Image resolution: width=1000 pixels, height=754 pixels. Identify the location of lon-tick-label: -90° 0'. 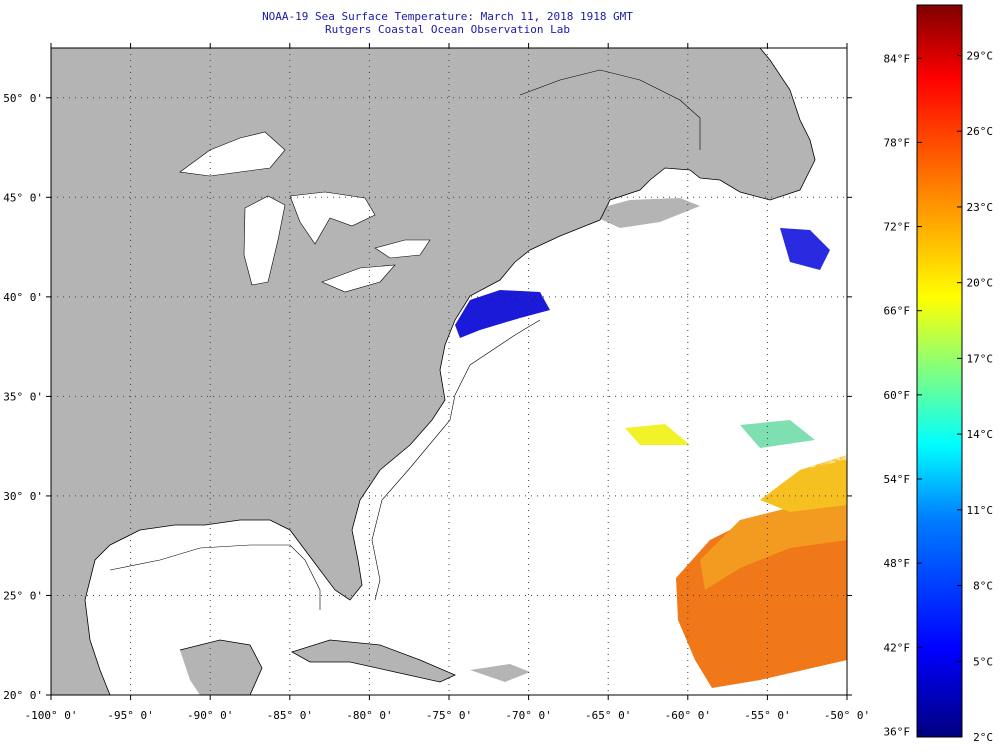
(210, 715).